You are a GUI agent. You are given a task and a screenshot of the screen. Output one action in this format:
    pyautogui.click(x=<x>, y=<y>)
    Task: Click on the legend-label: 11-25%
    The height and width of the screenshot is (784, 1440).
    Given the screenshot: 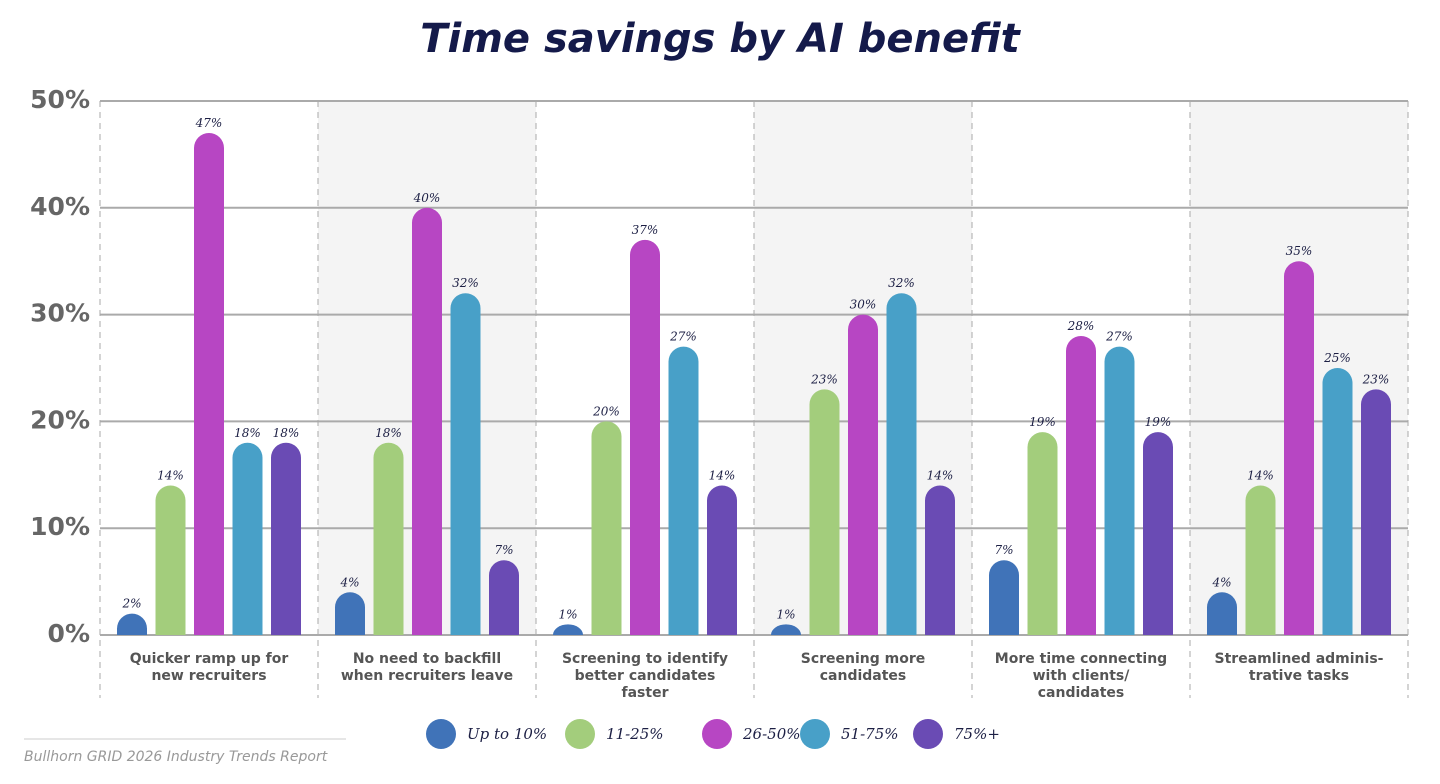 What is the action you would take?
    pyautogui.click(x=635, y=734)
    